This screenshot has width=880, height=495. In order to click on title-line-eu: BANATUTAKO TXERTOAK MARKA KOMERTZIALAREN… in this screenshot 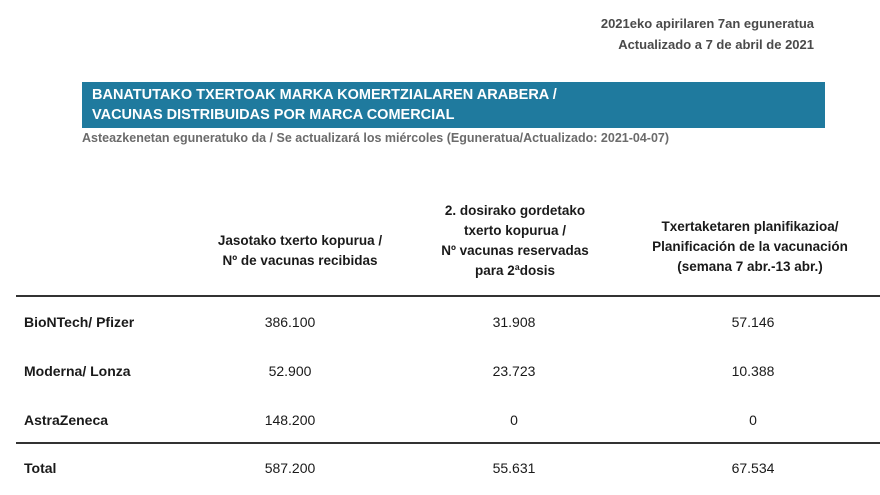, I will do `click(324, 95)`.